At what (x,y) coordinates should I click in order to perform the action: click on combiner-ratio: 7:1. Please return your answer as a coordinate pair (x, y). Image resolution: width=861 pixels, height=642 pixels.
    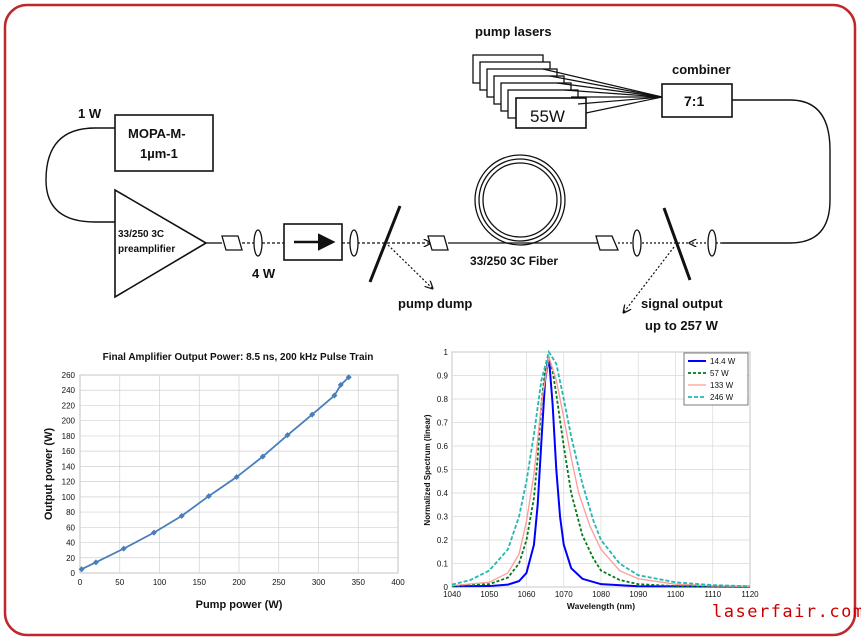
    Looking at the image, I should click on (694, 101).